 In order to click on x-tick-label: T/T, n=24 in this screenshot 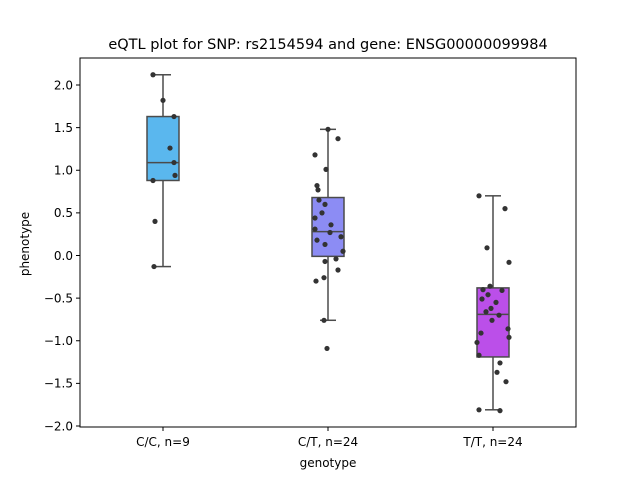, I will do `click(492, 442)`.